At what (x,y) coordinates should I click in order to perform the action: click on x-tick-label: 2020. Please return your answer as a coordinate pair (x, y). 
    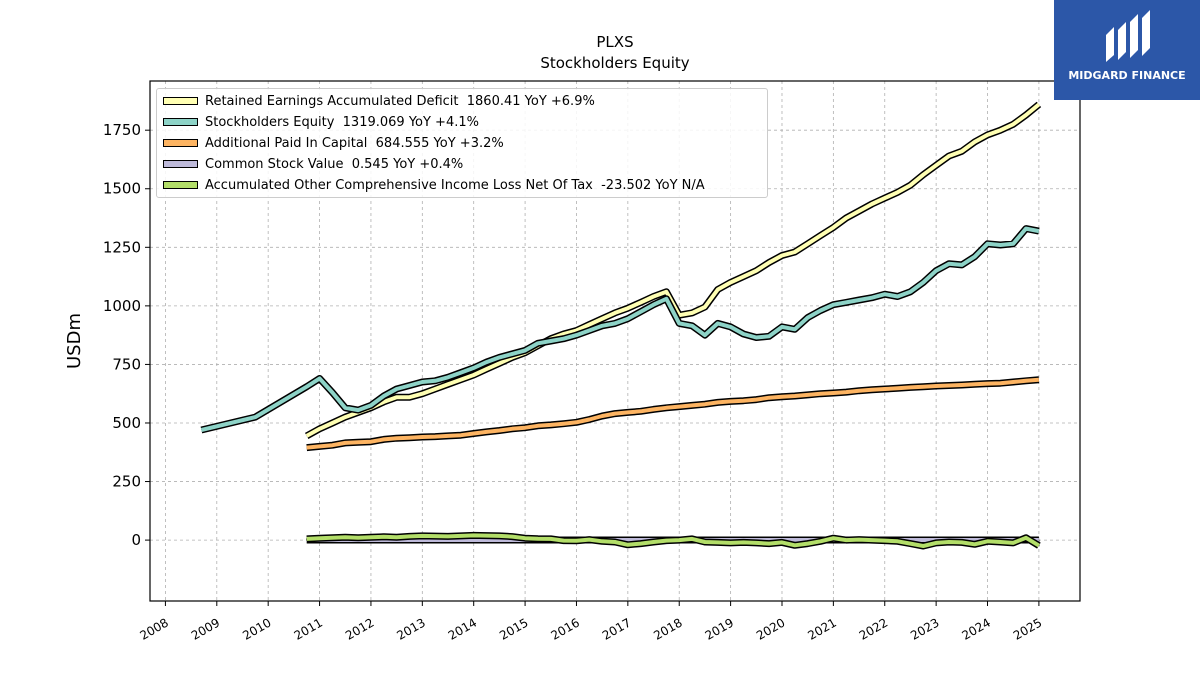
    Looking at the image, I should click on (770, 628).